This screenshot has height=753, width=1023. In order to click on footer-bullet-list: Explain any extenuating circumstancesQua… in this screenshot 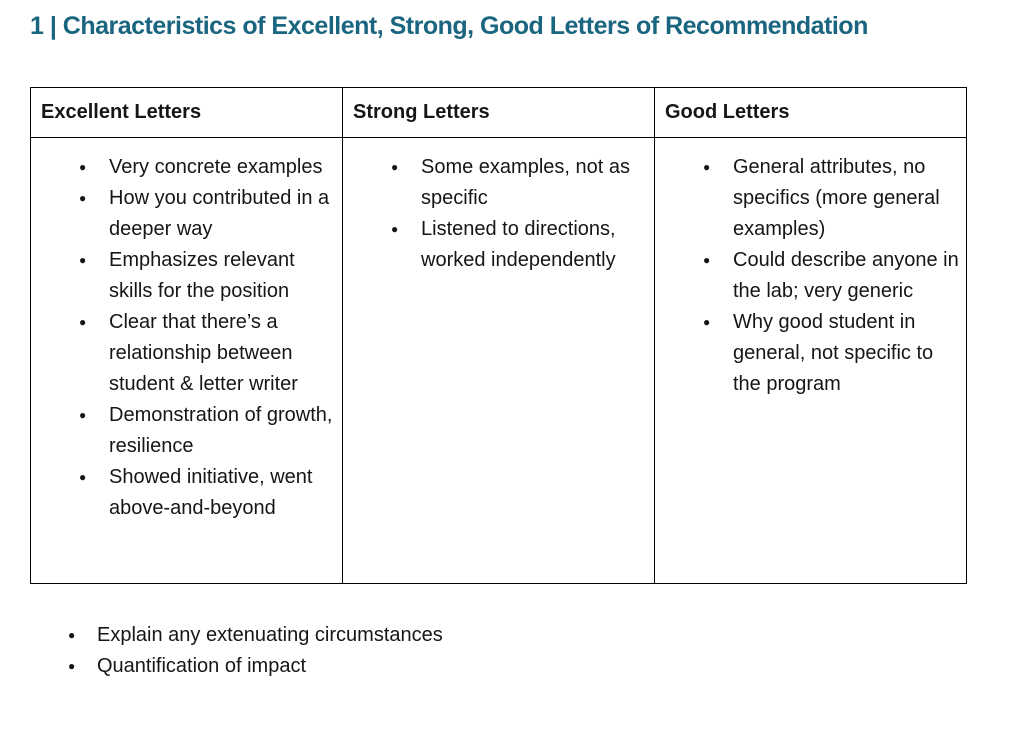, I will do `click(236, 651)`.